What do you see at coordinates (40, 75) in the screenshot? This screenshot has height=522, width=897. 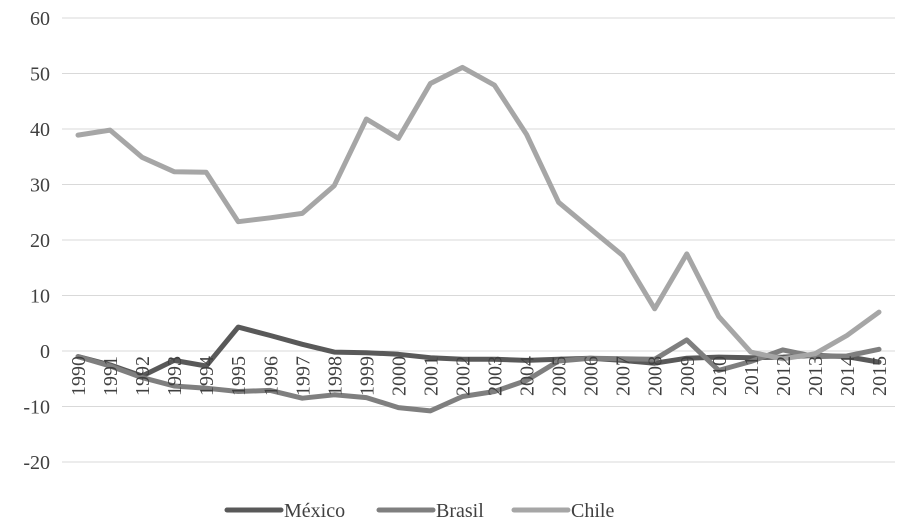 I see `y-tick-label: 50` at bounding box center [40, 75].